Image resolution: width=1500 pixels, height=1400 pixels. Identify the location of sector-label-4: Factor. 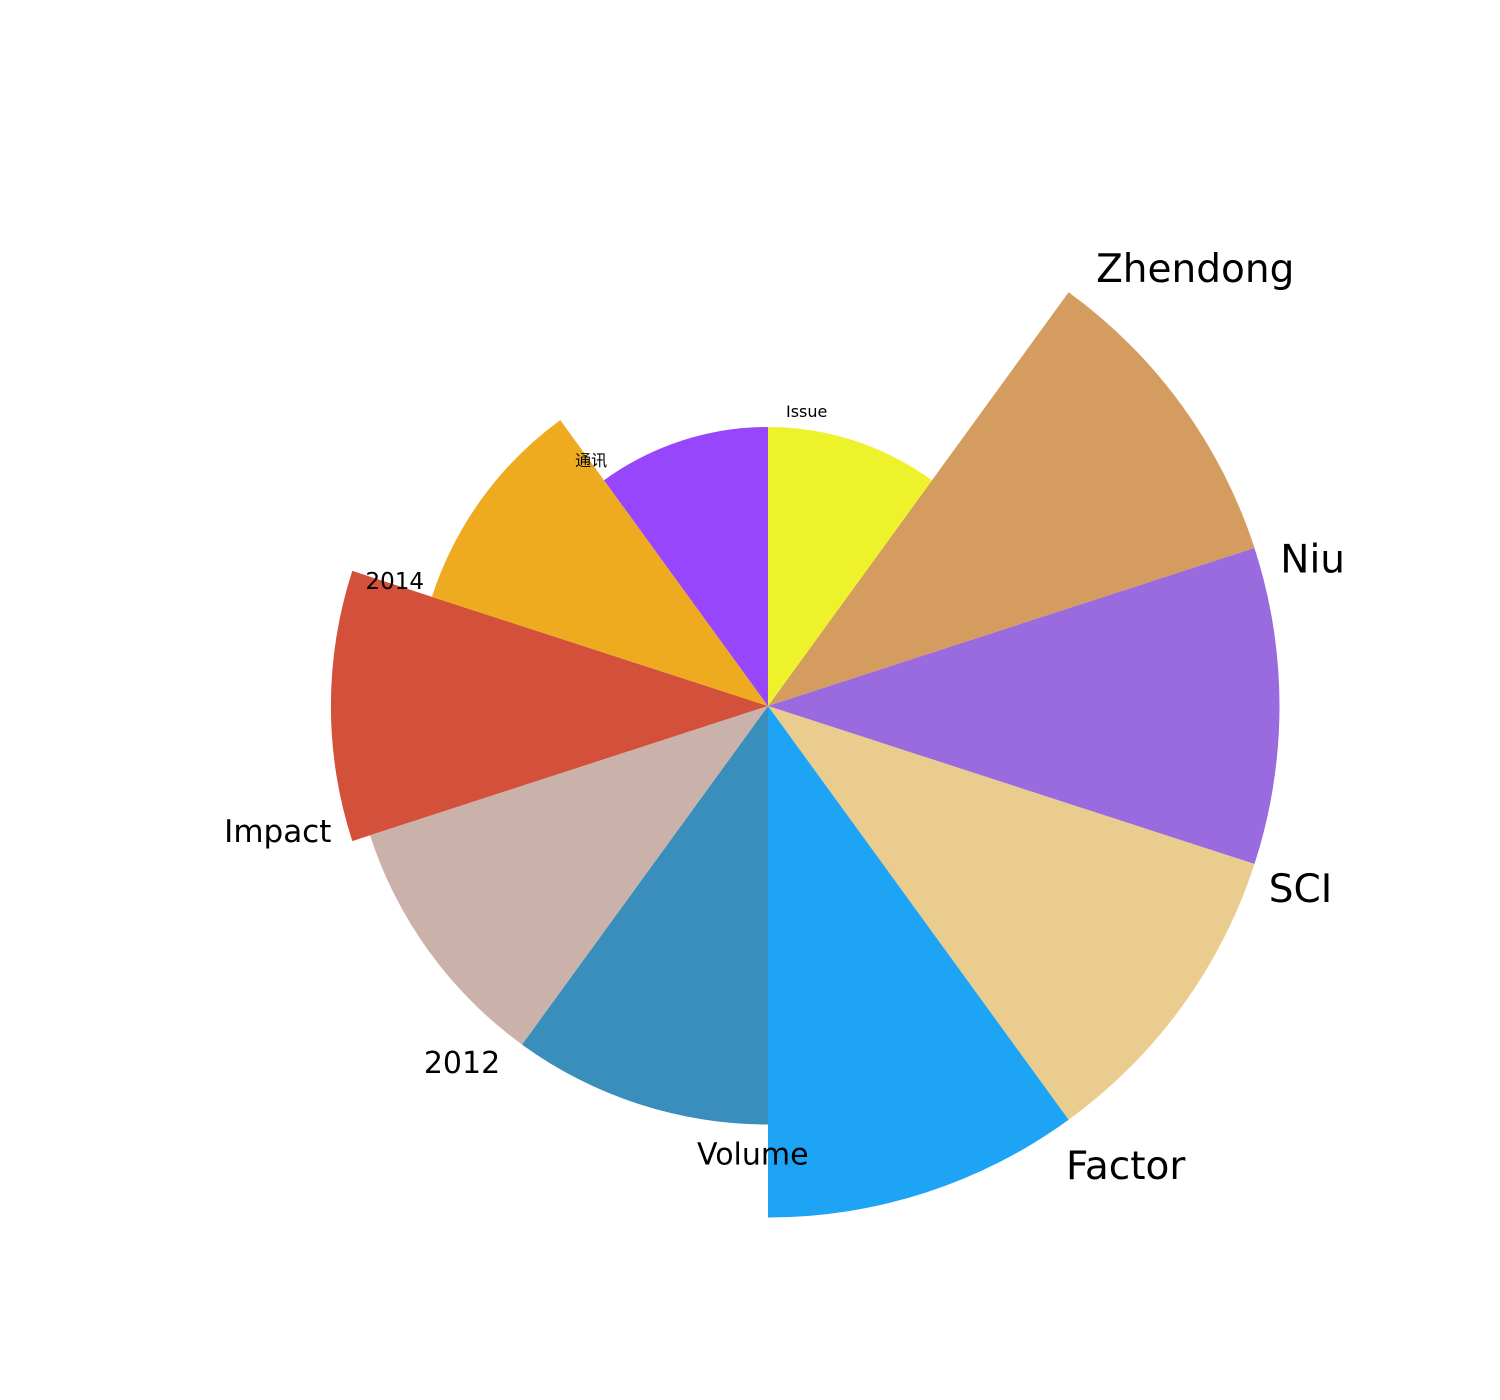
(1126, 1166).